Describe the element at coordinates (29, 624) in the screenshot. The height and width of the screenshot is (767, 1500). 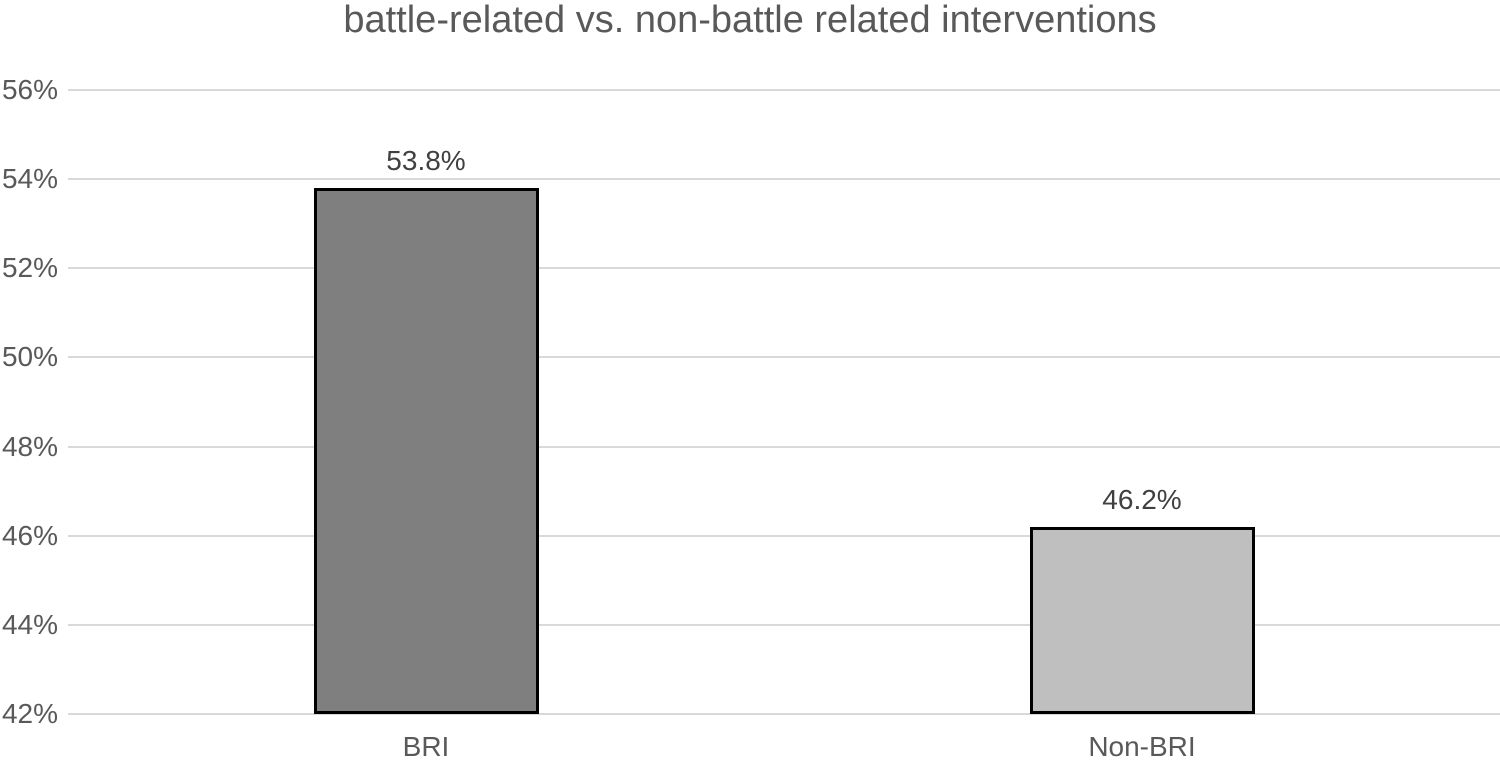
I see `y-tick-label: 44%` at that location.